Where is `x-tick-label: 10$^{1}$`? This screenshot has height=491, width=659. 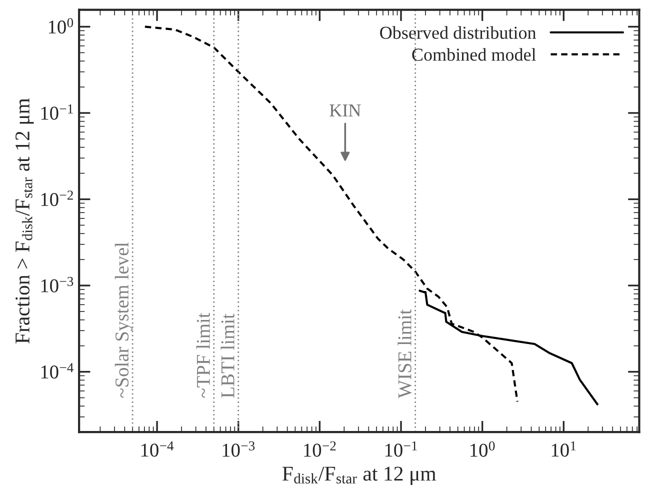 x-tick-label: 10$^{1}$ is located at coordinates (564, 449).